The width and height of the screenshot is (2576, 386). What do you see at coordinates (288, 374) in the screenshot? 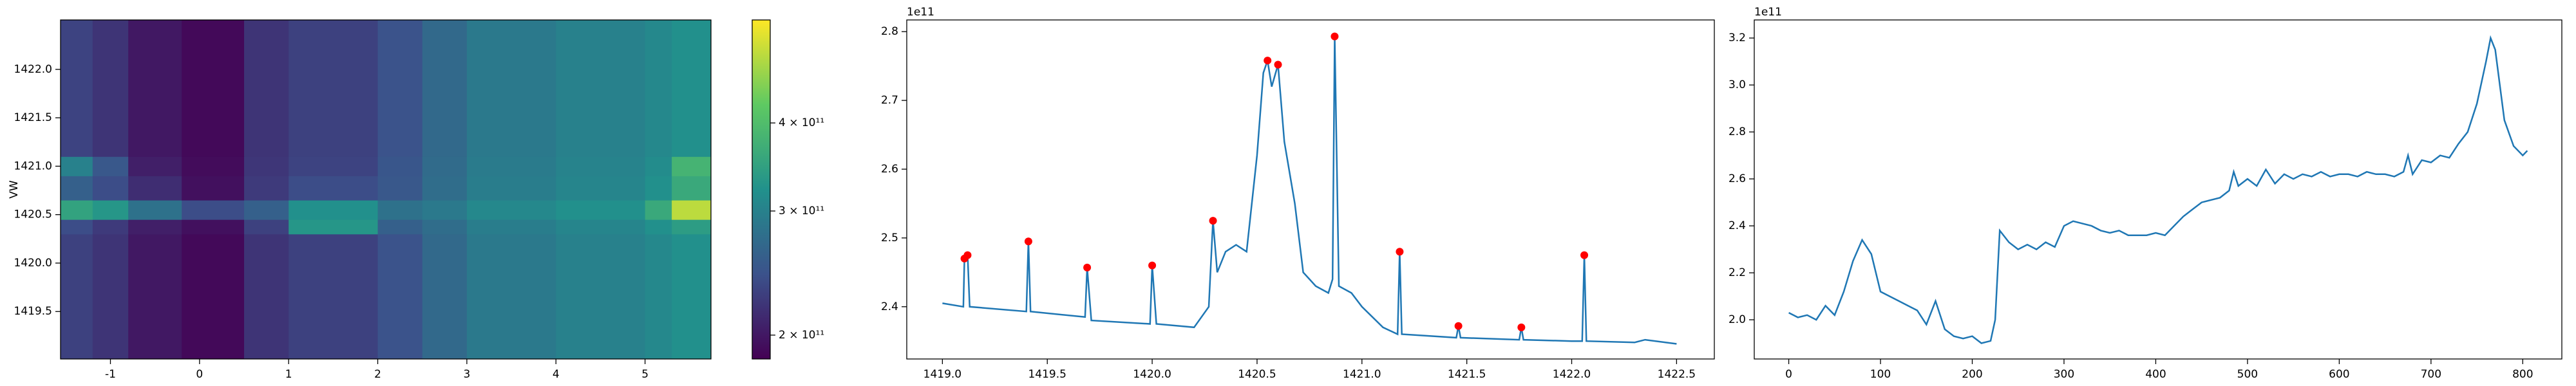
I see `x-tick-label: 1` at bounding box center [288, 374].